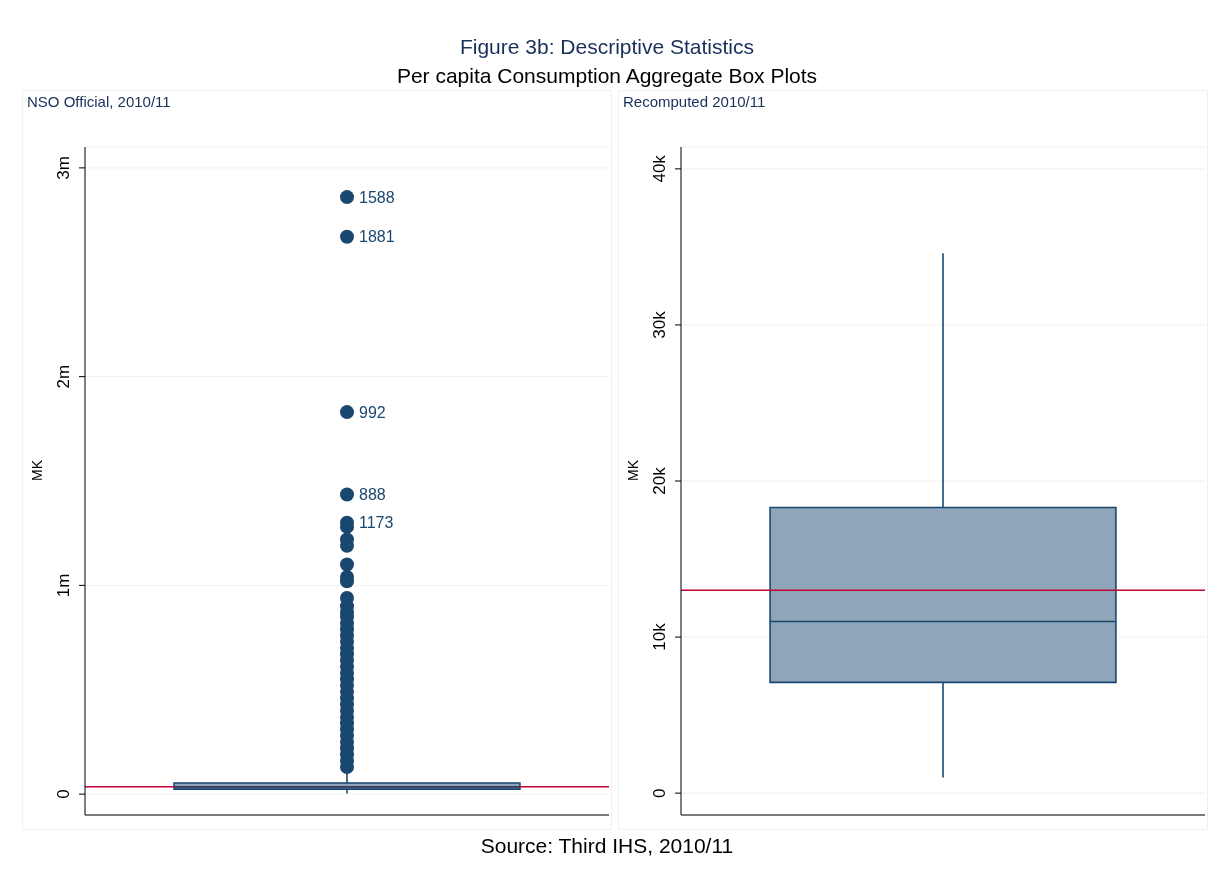 The image size is (1214, 881). I want to click on annotation: 992, so click(372, 412).